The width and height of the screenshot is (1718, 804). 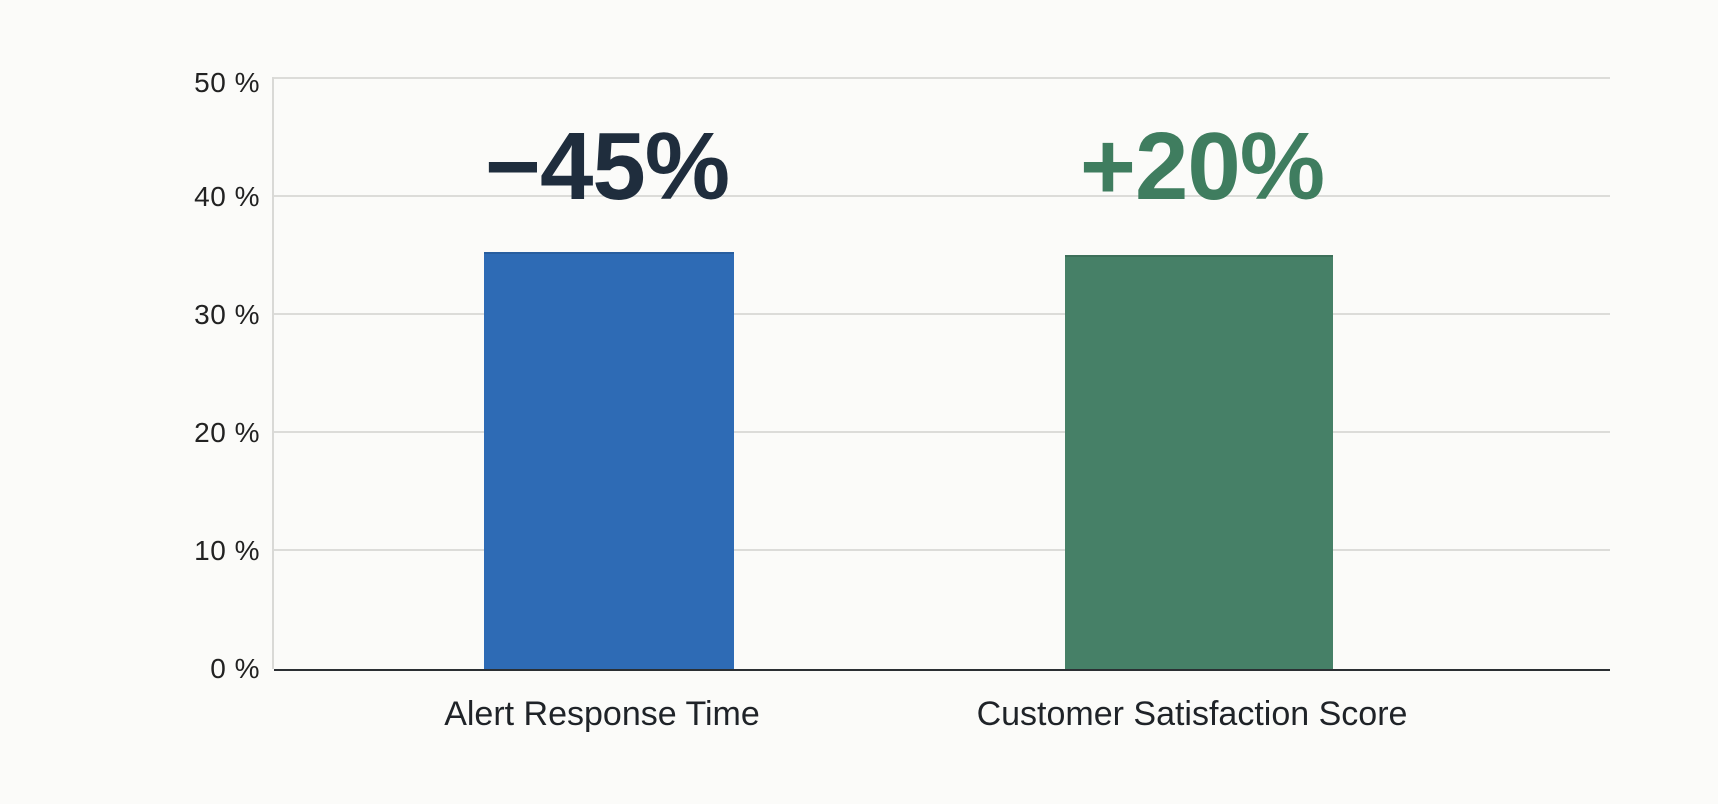 I want to click on x-axis-line, so click(x=942, y=670).